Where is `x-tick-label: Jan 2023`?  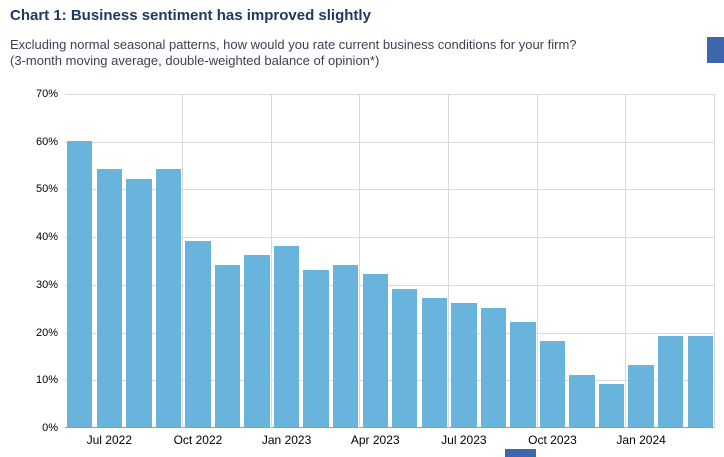
x-tick-label: Jan 2023 is located at coordinates (286, 440).